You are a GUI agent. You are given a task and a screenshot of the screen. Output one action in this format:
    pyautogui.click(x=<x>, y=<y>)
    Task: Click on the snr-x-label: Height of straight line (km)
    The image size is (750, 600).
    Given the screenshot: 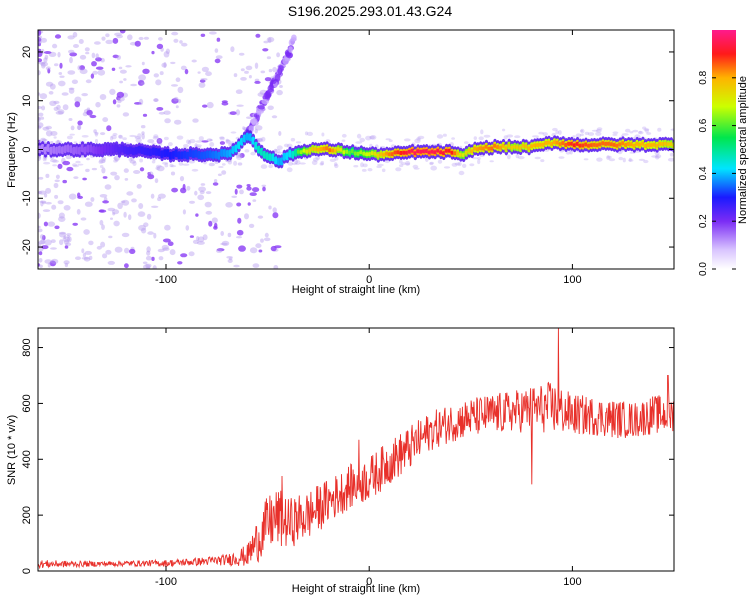 What is the action you would take?
    pyautogui.click(x=356, y=589)
    